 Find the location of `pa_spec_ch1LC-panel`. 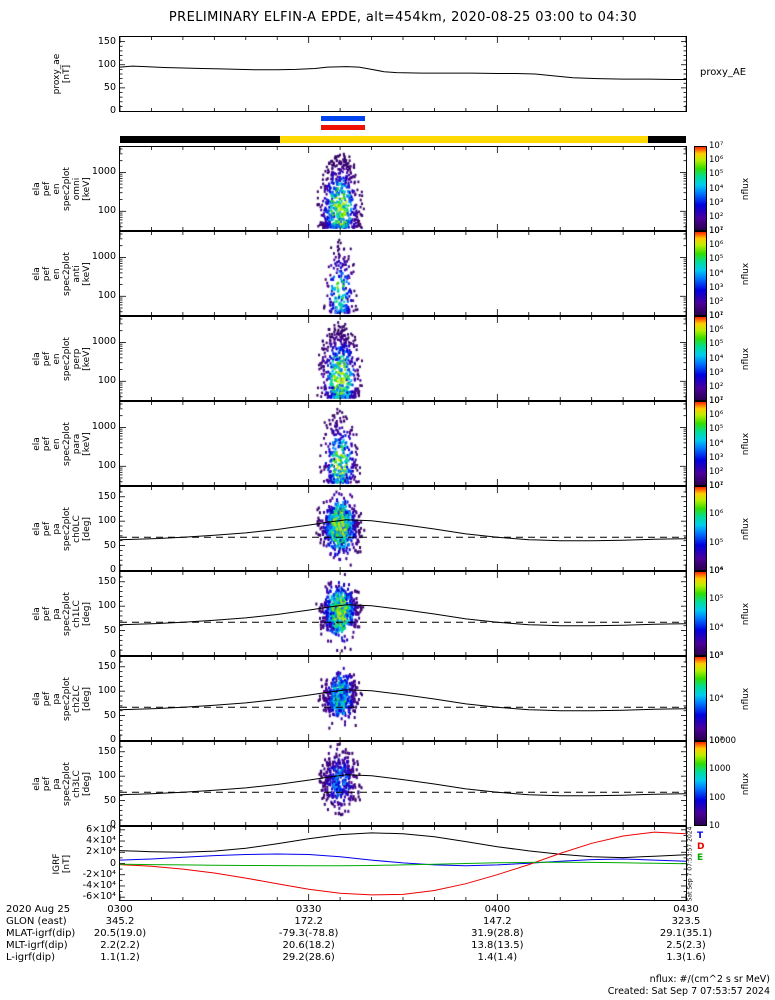

pa_spec_ch1LC-panel is located at coordinates (403, 613).